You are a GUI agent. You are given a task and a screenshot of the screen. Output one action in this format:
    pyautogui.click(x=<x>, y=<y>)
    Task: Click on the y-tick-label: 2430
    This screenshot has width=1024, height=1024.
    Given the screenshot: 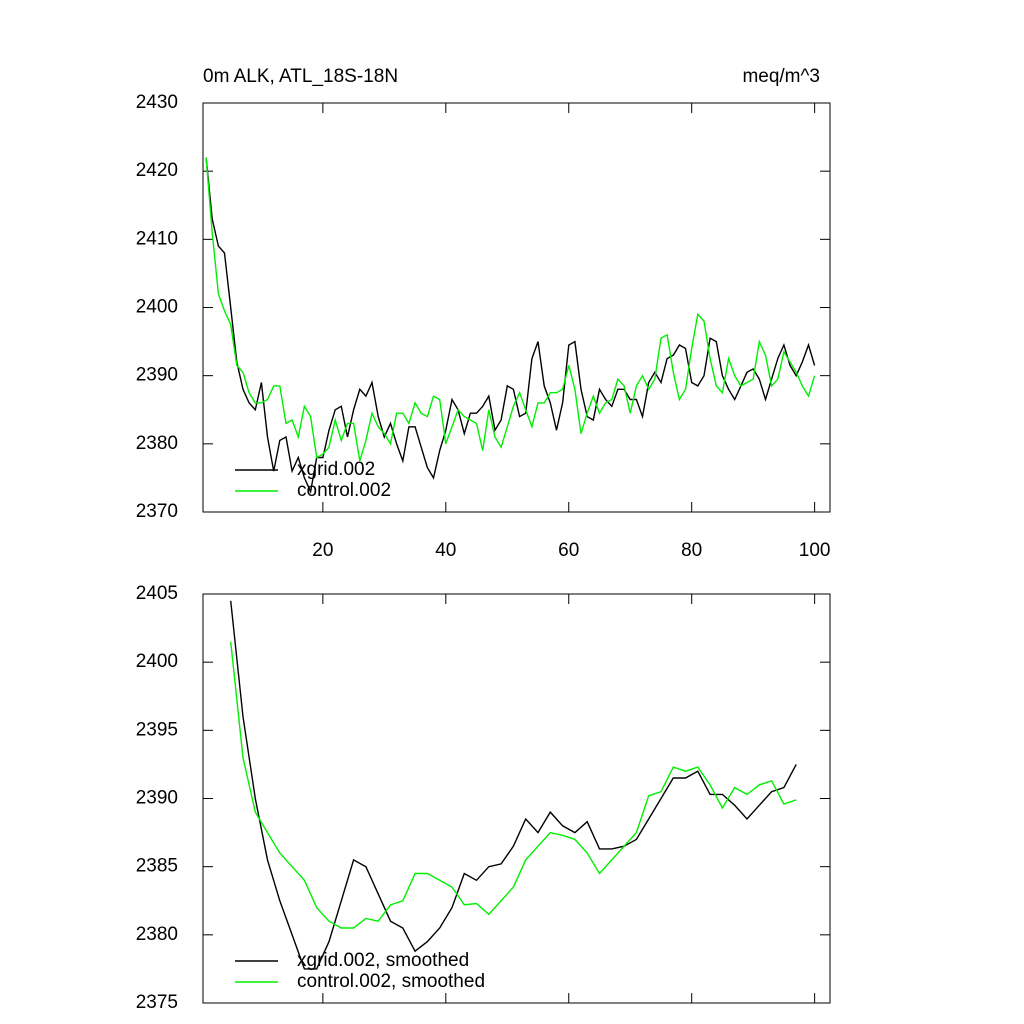 What is the action you would take?
    pyautogui.click(x=157, y=102)
    